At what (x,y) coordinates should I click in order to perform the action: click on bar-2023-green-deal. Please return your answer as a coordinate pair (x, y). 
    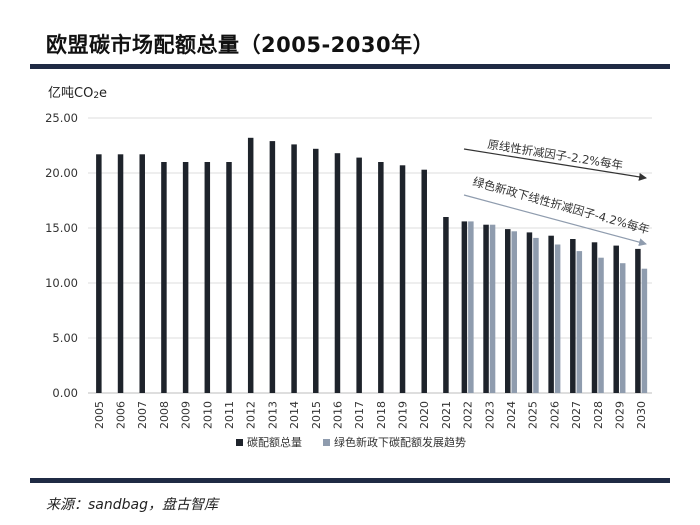
    Looking at the image, I should click on (492, 308).